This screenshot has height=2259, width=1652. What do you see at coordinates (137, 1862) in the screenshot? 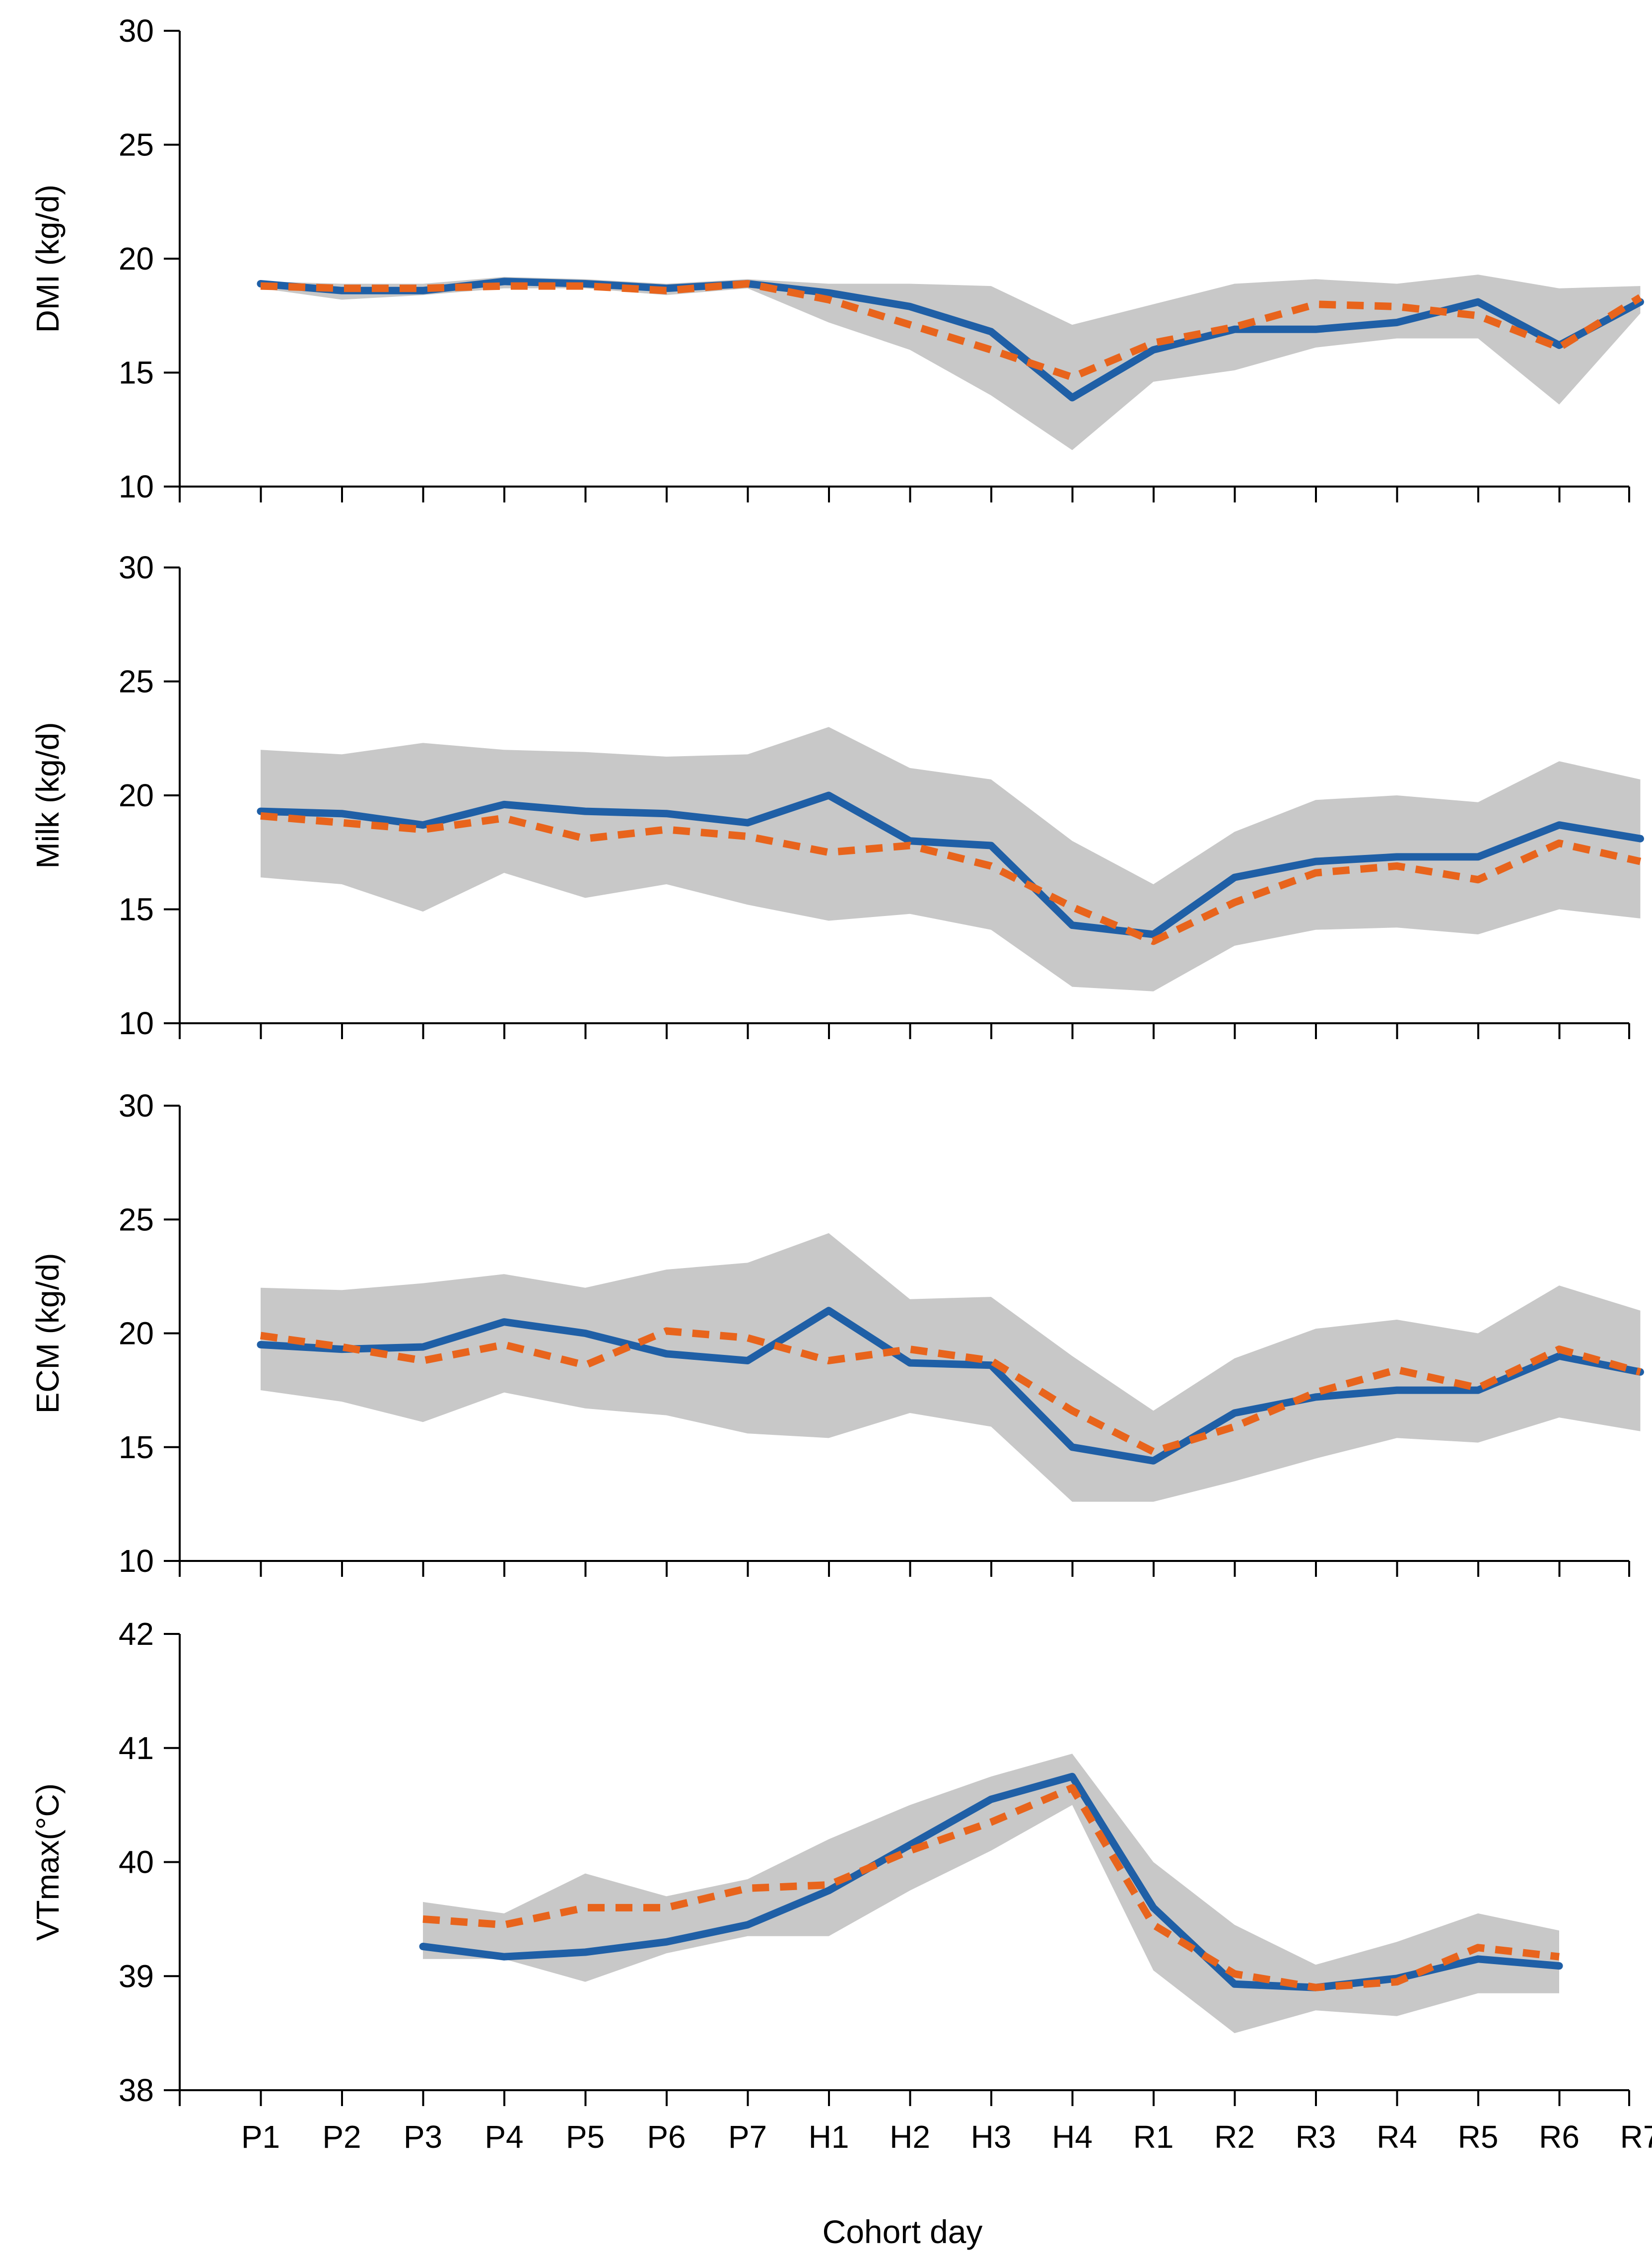
I see `vtmax-y-tick-label: 40` at bounding box center [137, 1862].